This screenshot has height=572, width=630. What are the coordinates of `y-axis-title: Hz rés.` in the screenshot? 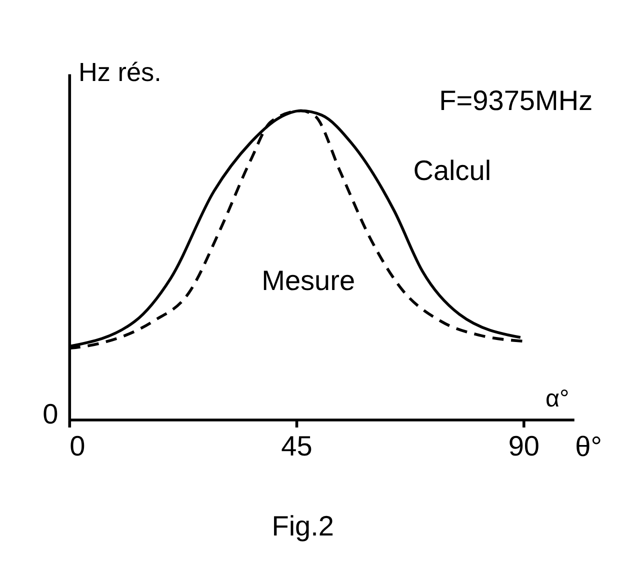 It's located at (120, 72).